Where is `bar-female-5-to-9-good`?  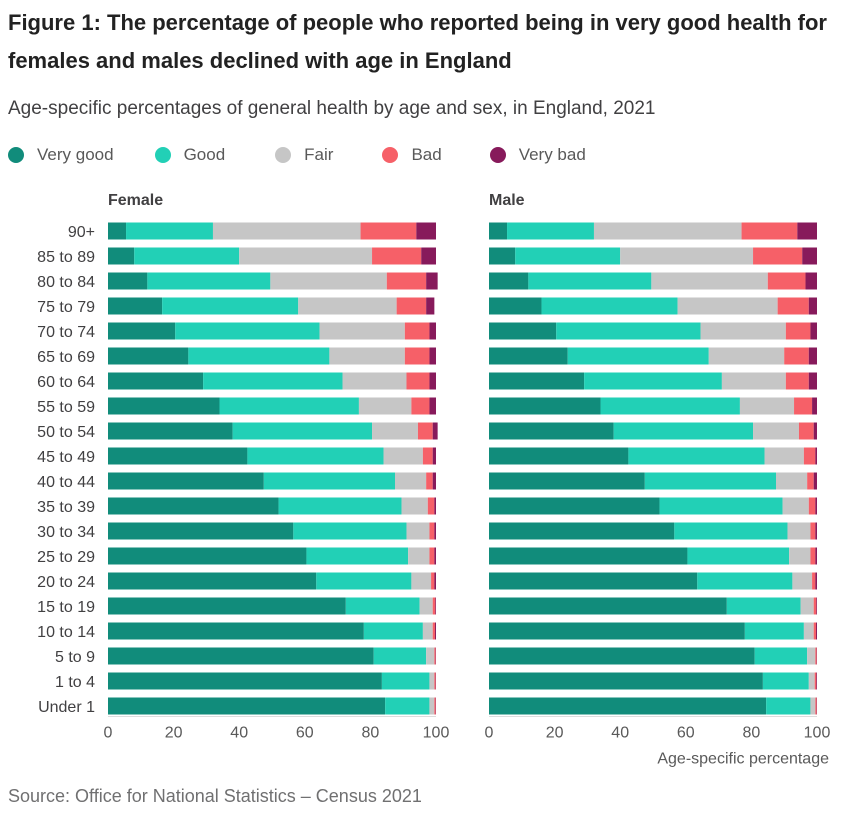
bar-female-5-to-9-good is located at coordinates (400, 656).